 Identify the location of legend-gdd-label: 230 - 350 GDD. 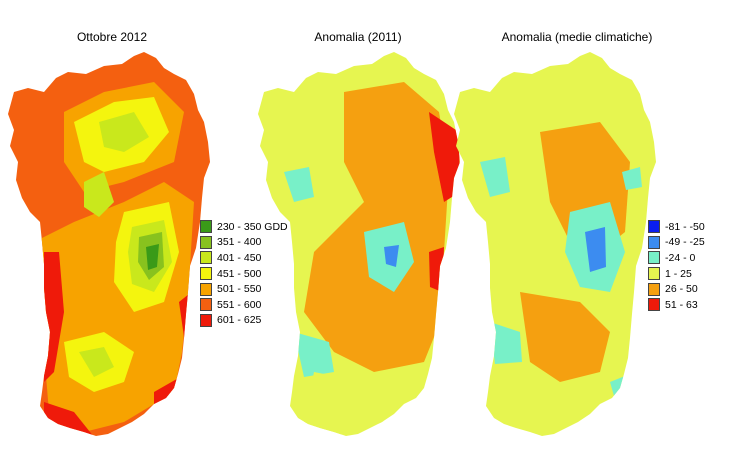
(252, 226).